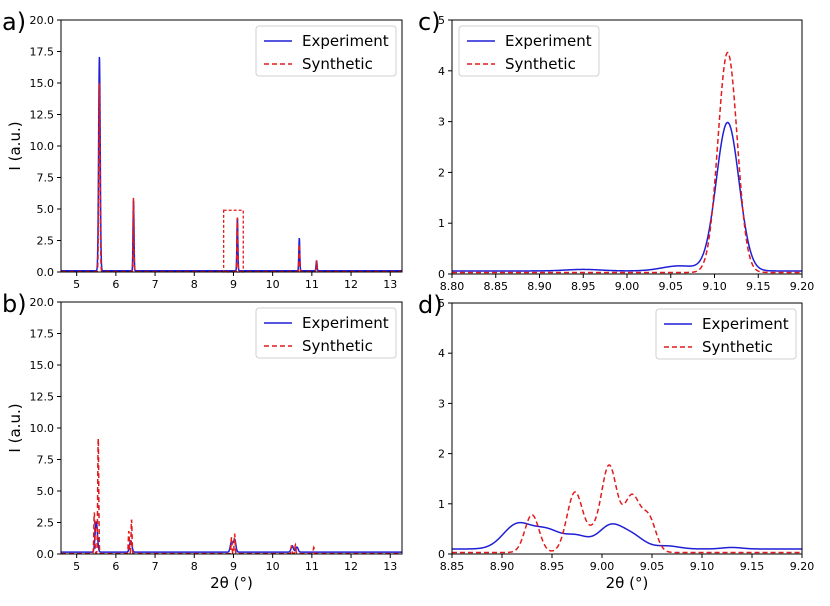  I want to click on panel-label: c), so click(429, 22).